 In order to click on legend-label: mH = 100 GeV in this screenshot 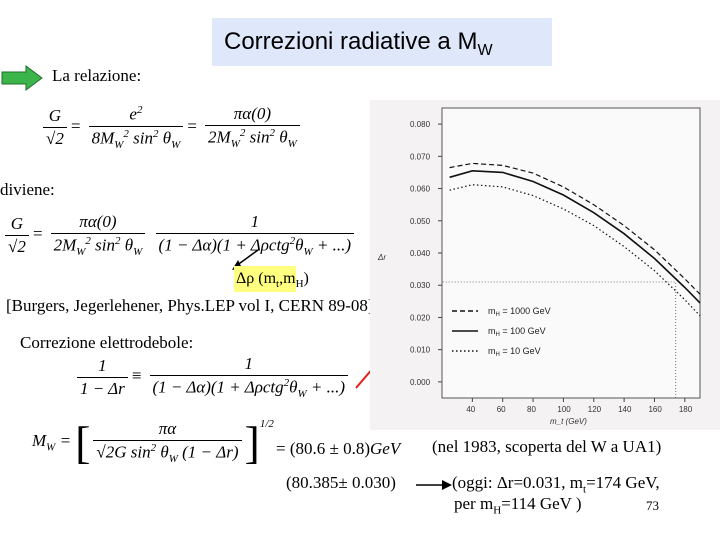, I will do `click(517, 332)`.